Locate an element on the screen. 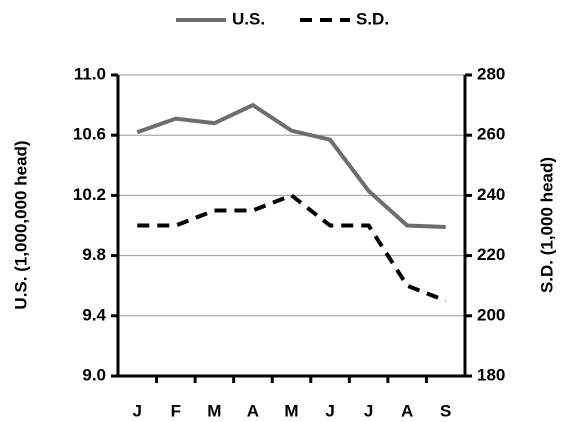 The width and height of the screenshot is (566, 422). y2-tick-label: 240 is located at coordinates (491, 194).